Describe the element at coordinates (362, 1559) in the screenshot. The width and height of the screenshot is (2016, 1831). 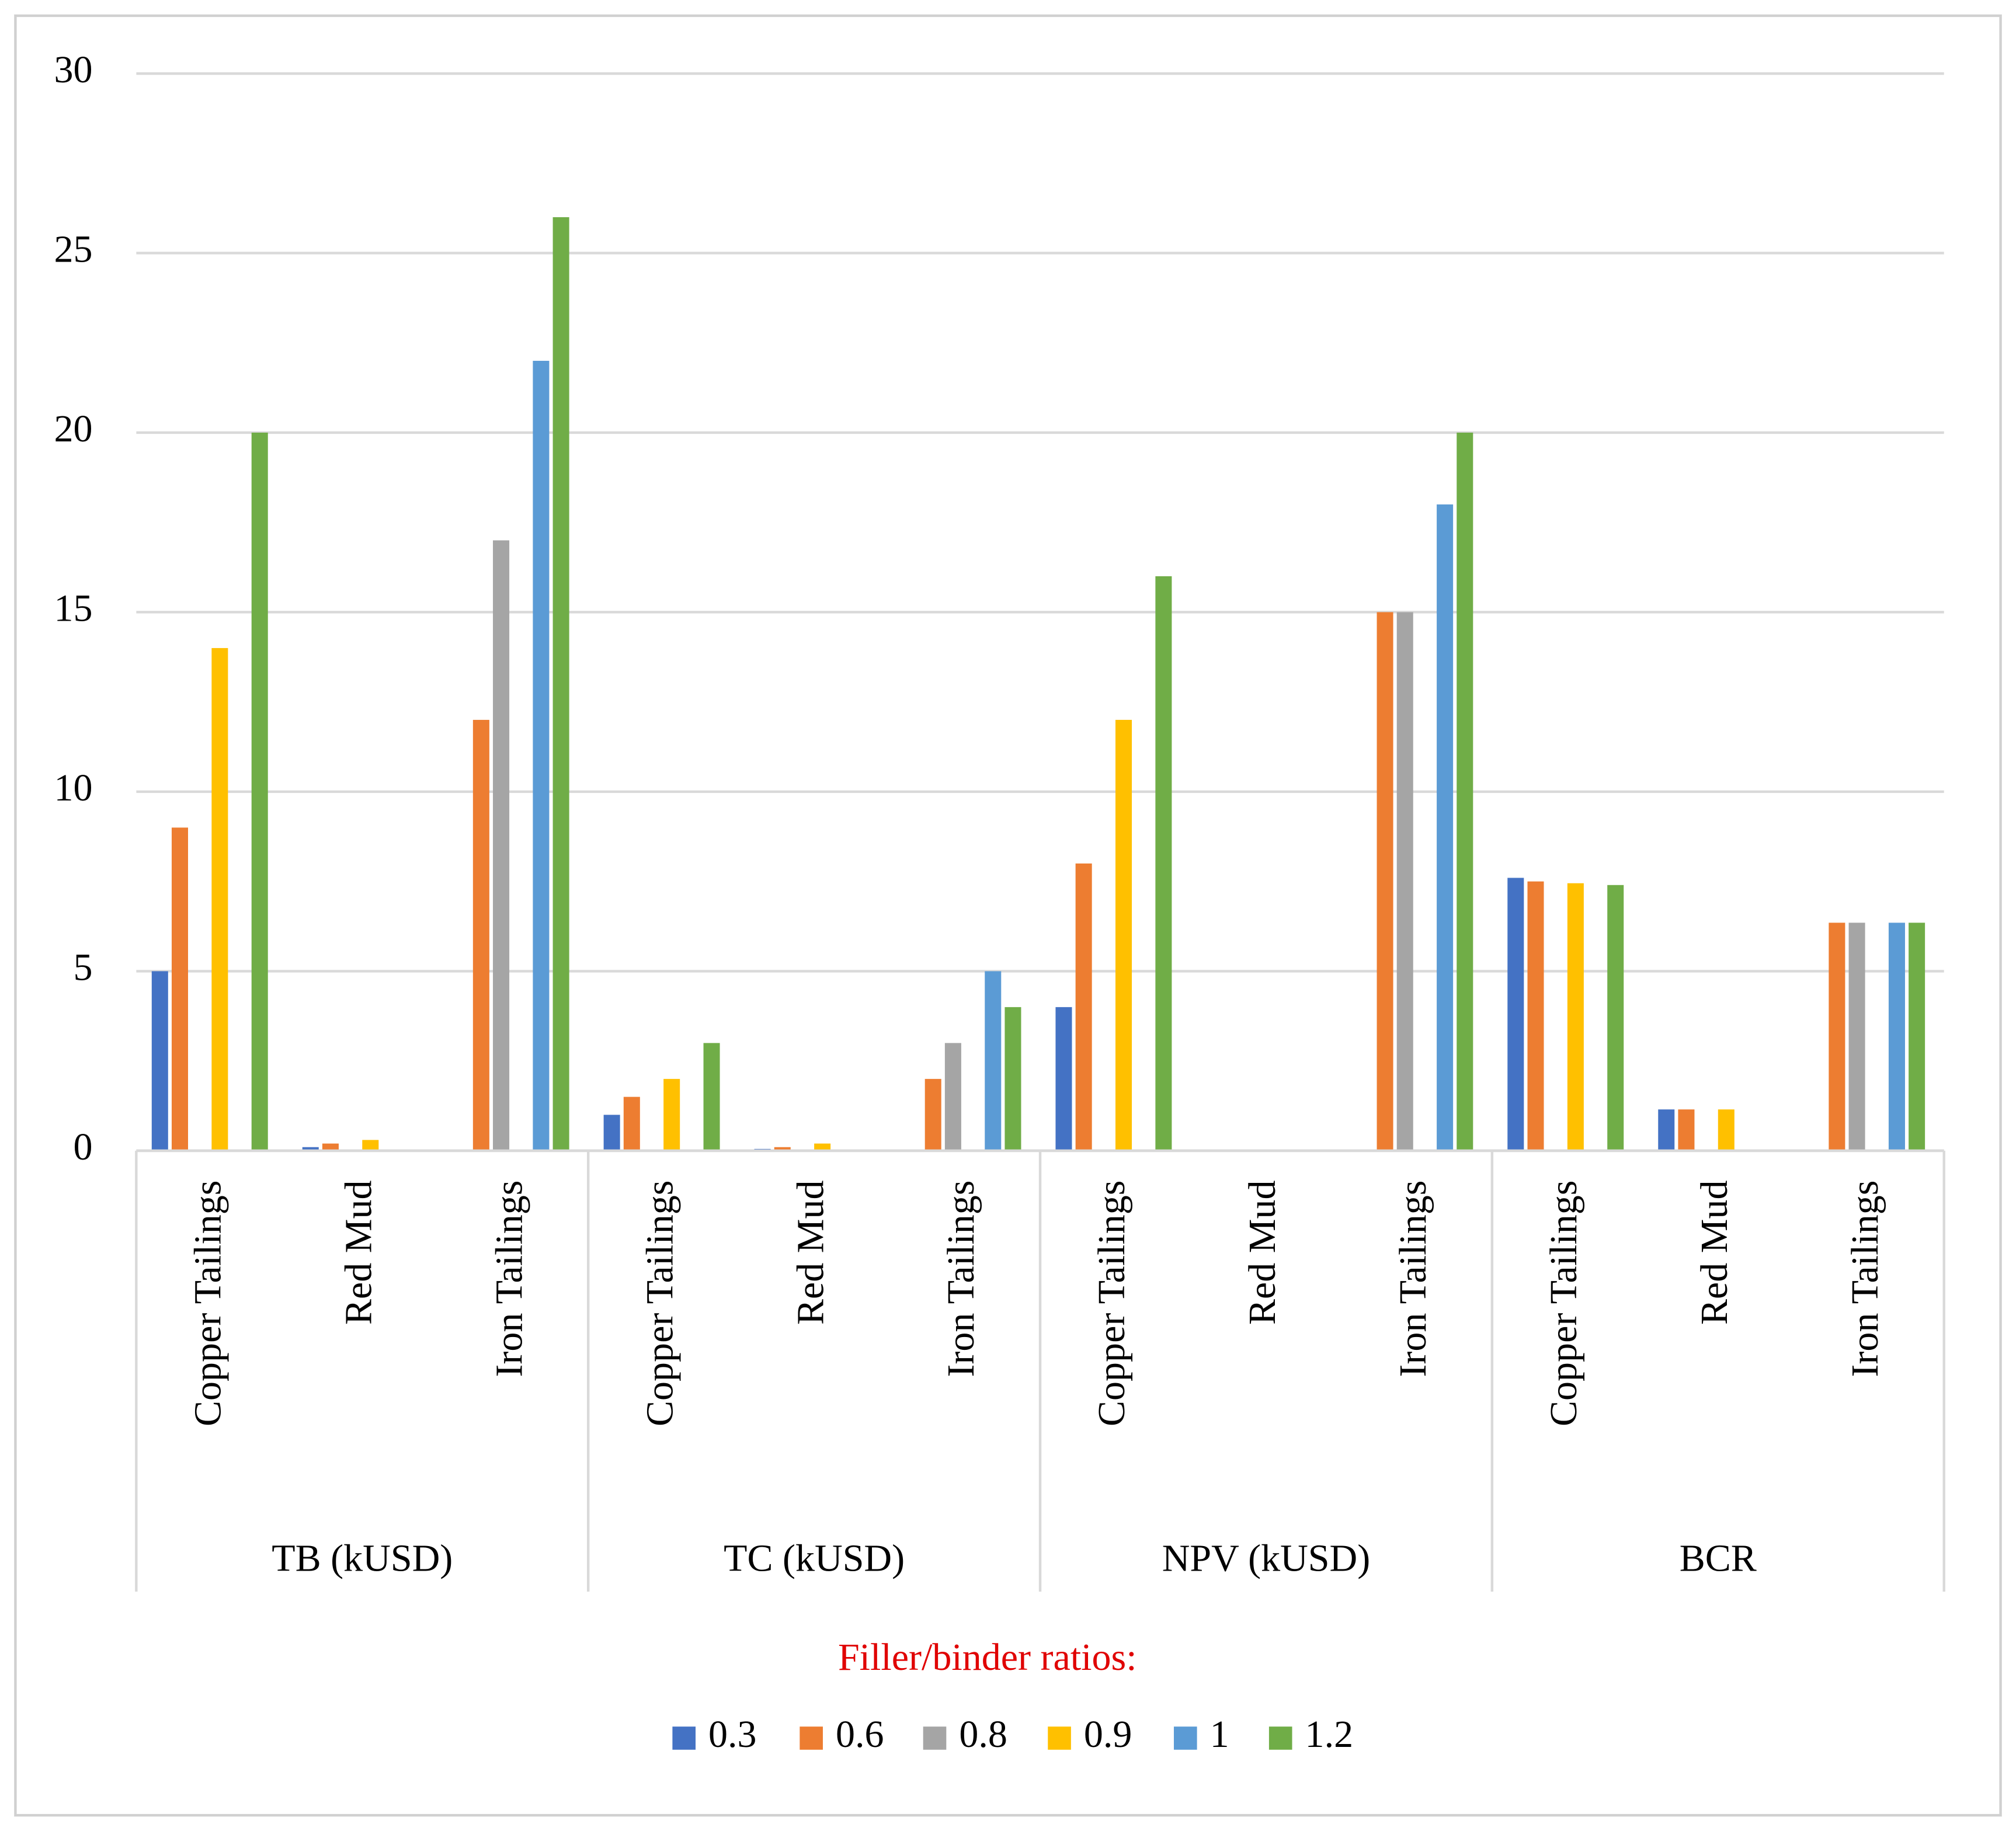
I see `group-label: TB (kUSD)` at that location.